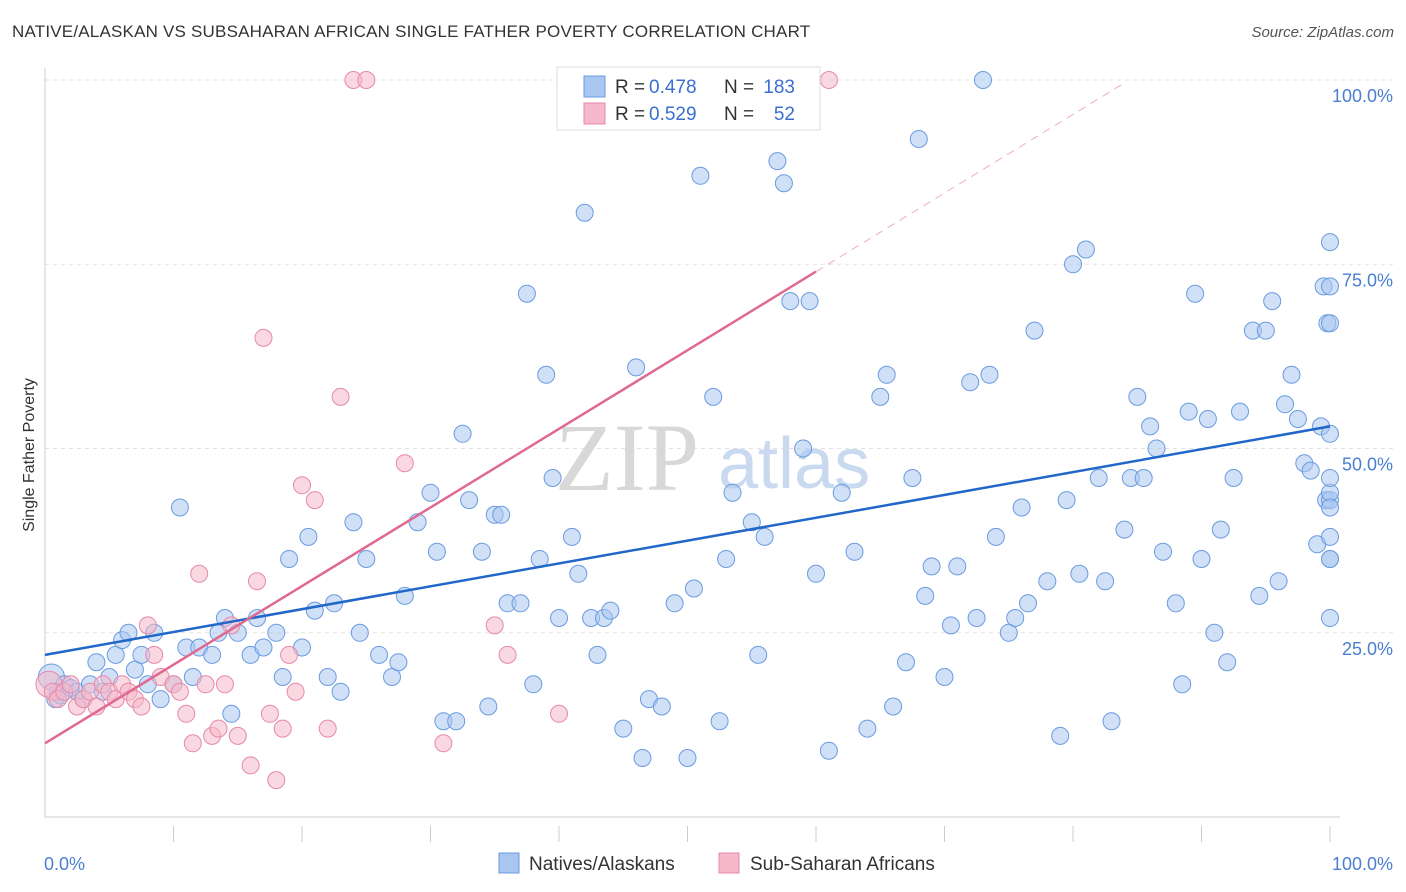  What do you see at coordinates (630, 114) in the screenshot?
I see `legend-r-label-2: R =` at bounding box center [630, 114].